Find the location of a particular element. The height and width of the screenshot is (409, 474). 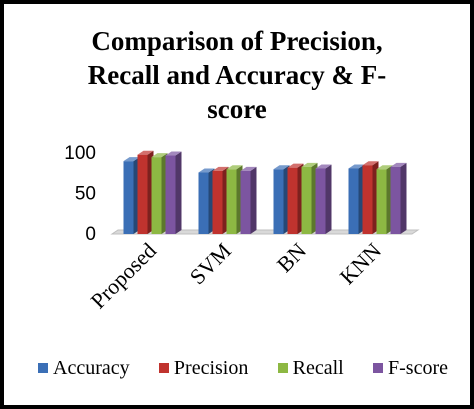

bar-precision-proposed is located at coordinates (145, 192).